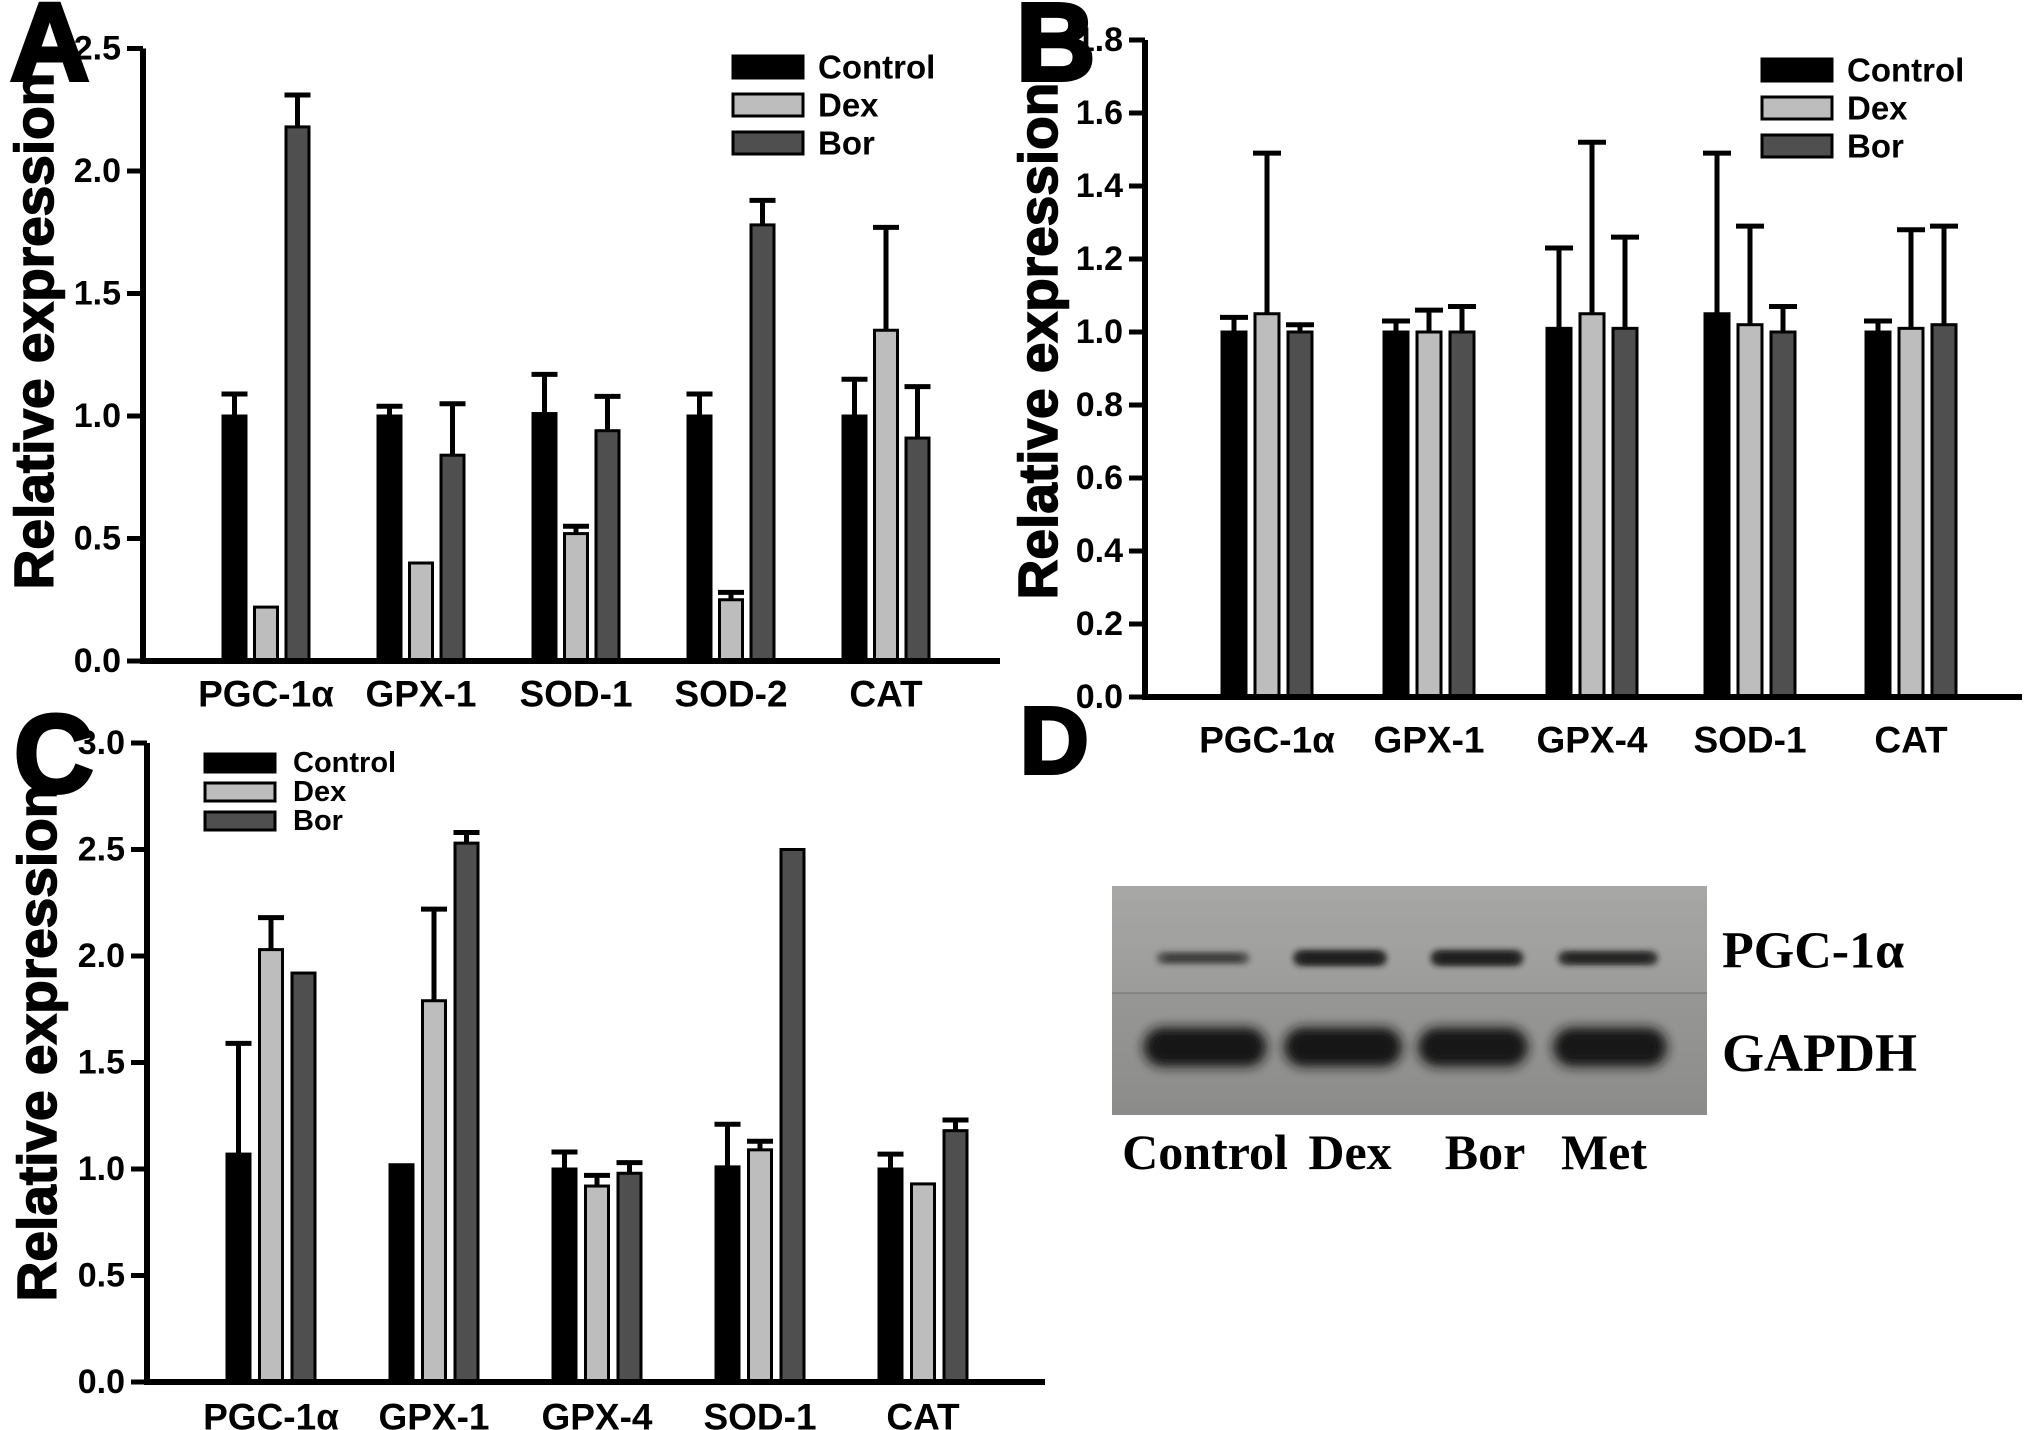 The height and width of the screenshot is (1430, 2031). I want to click on panel-label-b: B, so click(1055, 52).